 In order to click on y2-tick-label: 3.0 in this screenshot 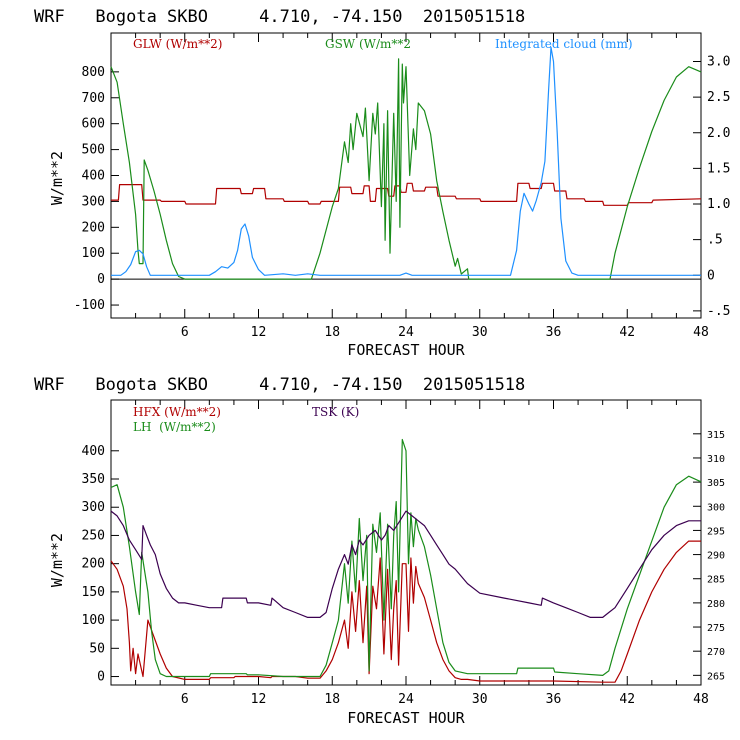, I will do `click(718, 62)`.